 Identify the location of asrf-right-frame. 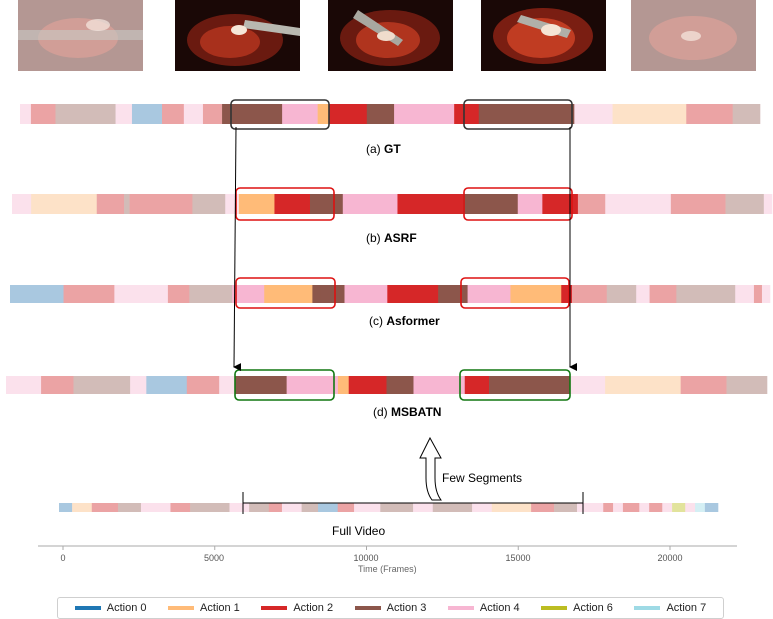
(518, 204).